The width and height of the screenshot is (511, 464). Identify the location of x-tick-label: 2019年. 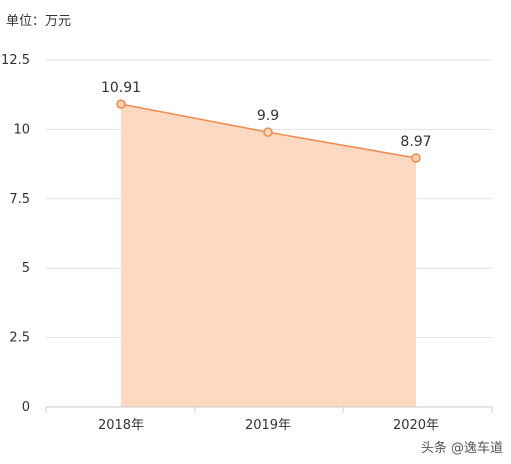
(268, 425).